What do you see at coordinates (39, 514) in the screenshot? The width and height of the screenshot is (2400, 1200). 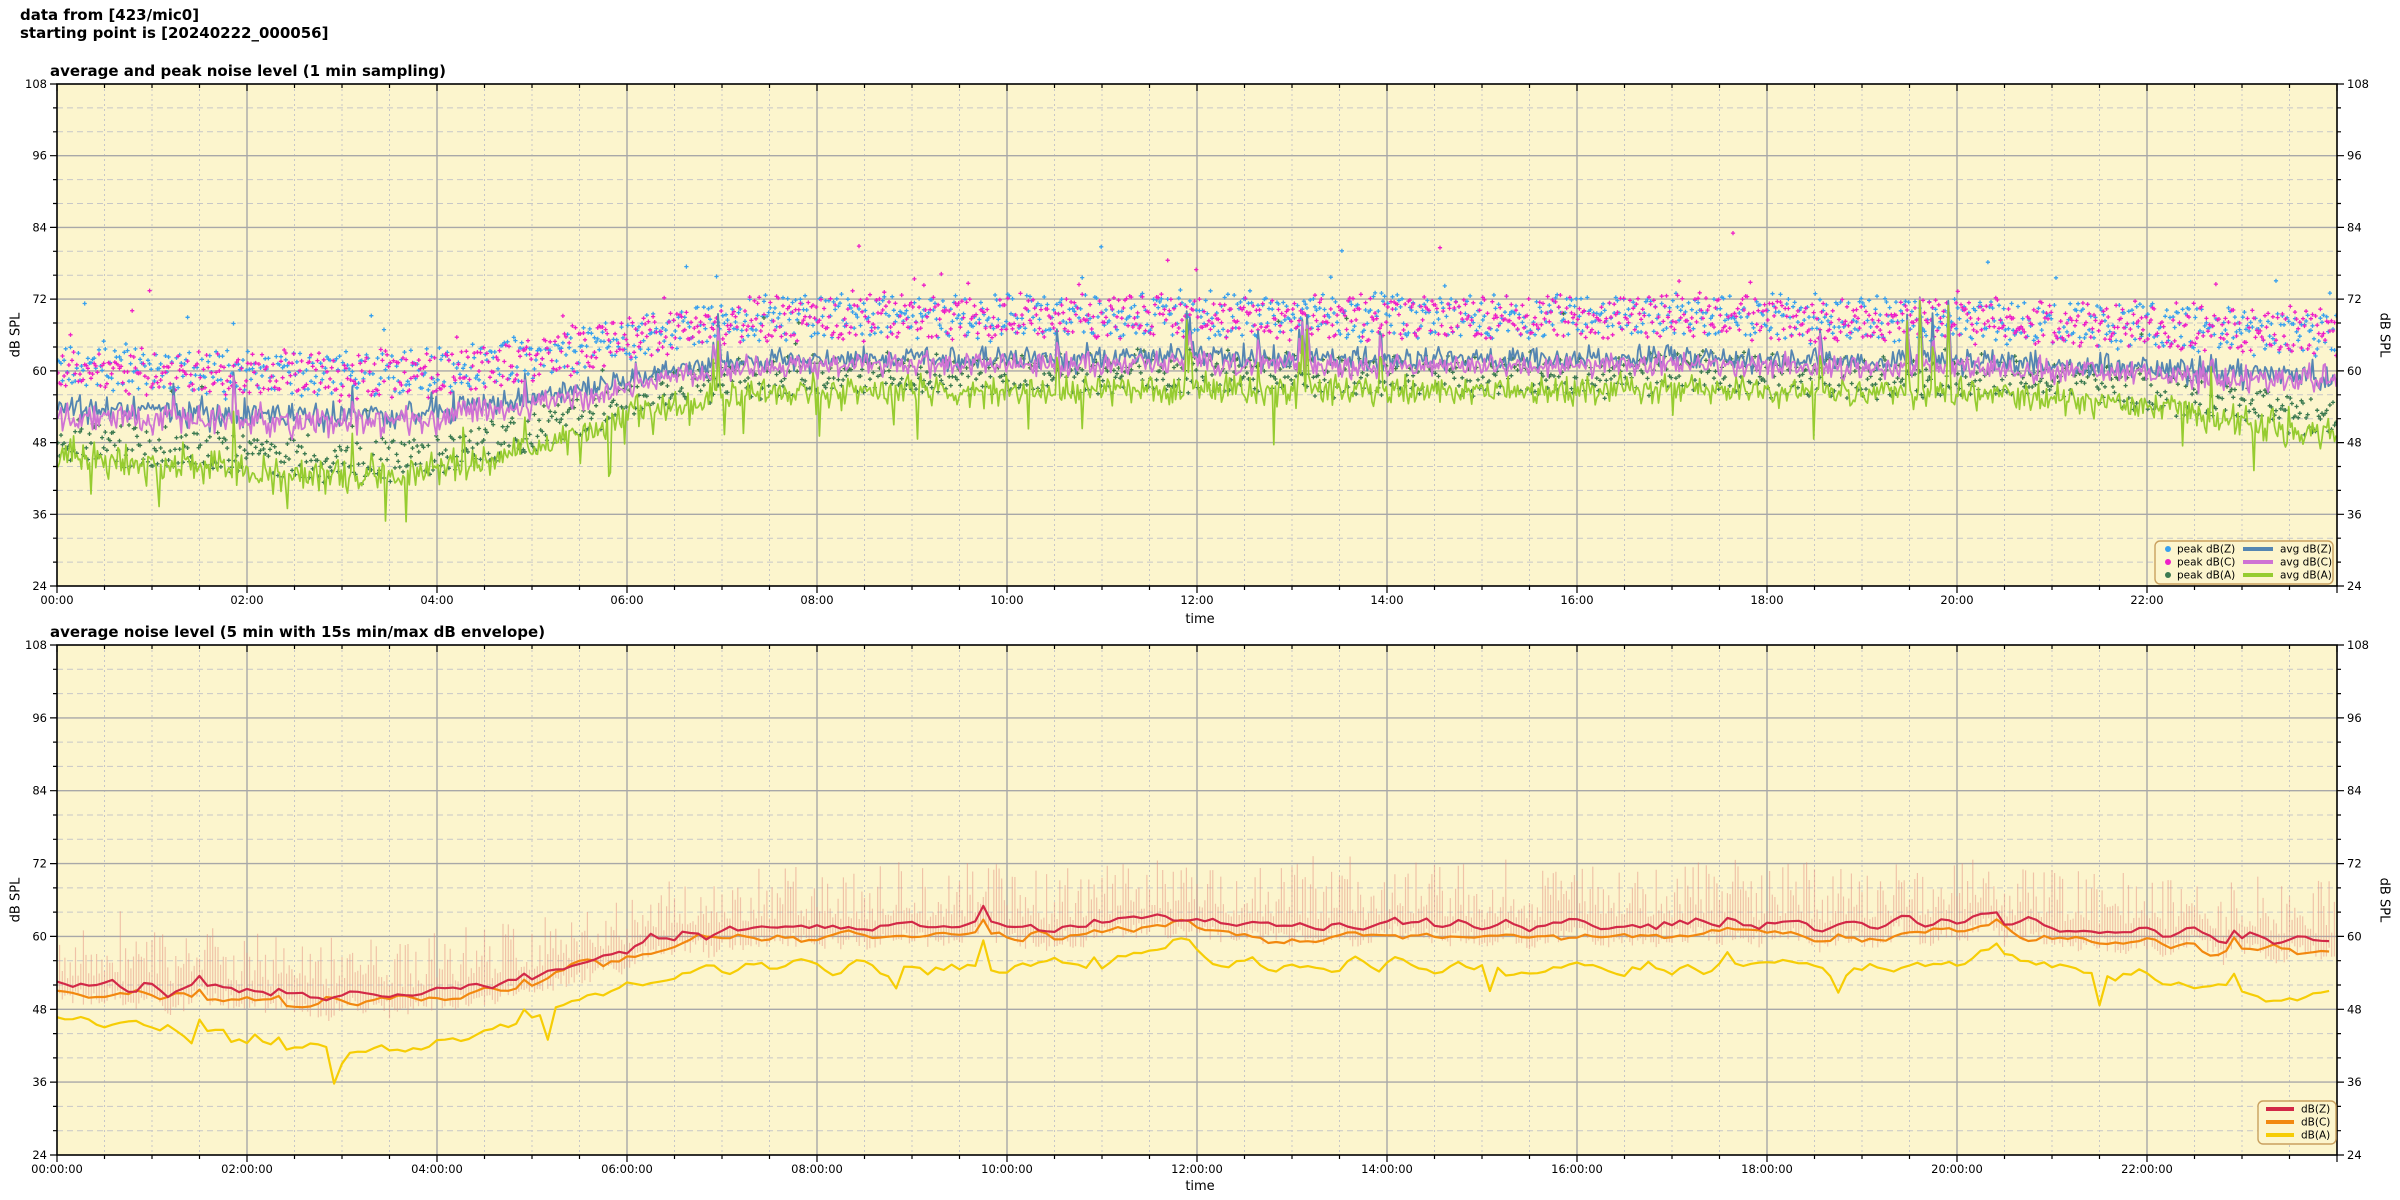 I see `chart1-ytick-left: 36` at bounding box center [39, 514].